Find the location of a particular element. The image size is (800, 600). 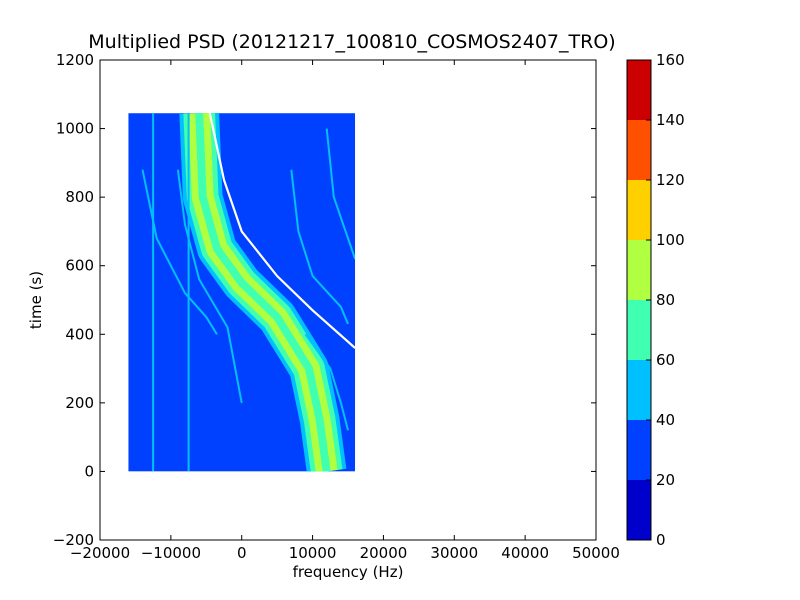

colorbar-tick-label: 60 is located at coordinates (665, 360).